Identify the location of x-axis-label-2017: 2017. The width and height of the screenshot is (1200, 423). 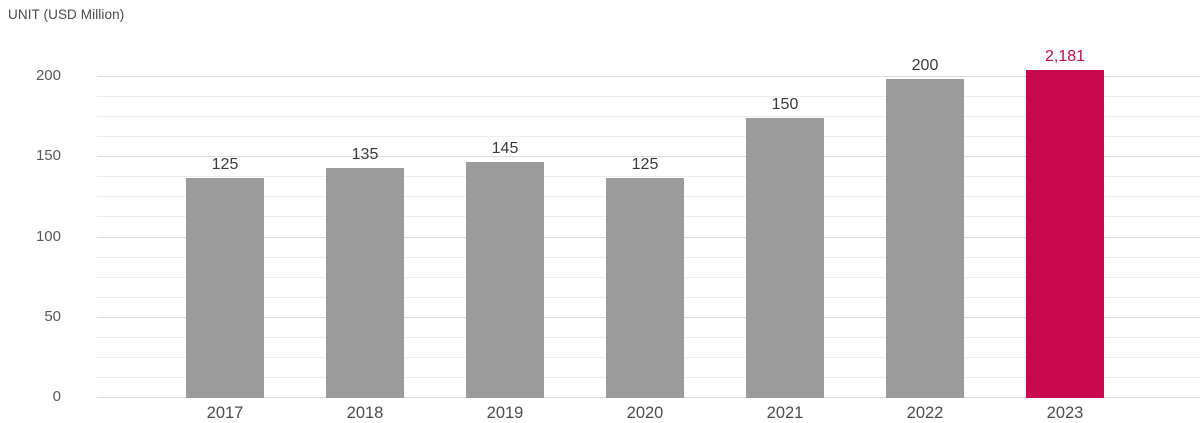
(225, 413).